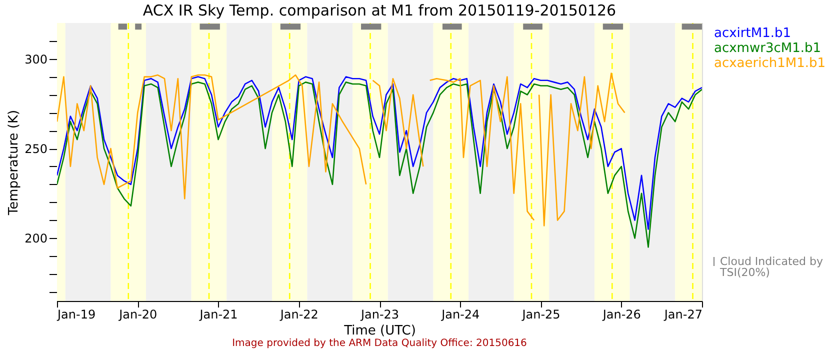 The width and height of the screenshot is (840, 350). What do you see at coordinates (768, 48) in the screenshot?
I see `text: acxmwr3cM1.b1` at bounding box center [768, 48].